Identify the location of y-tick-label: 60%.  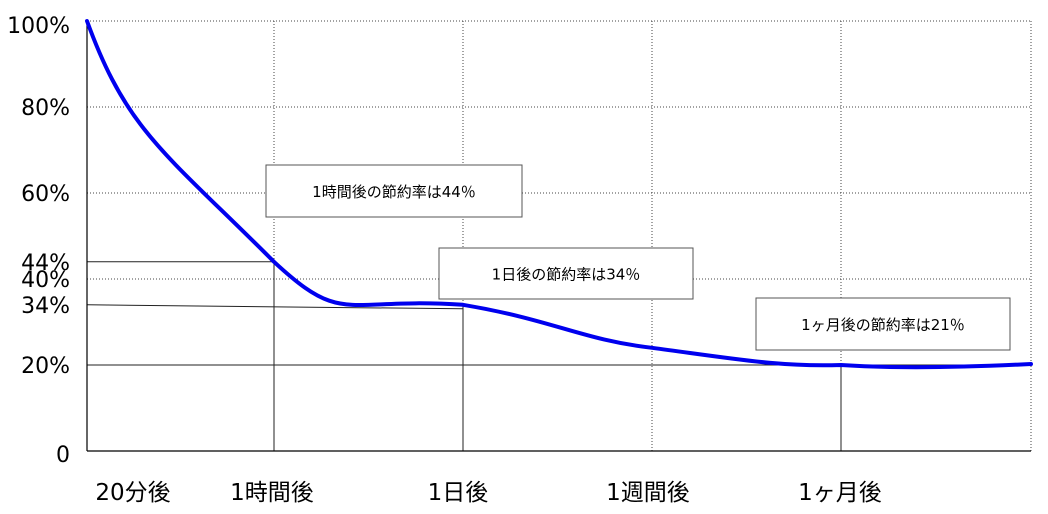
(45, 194).